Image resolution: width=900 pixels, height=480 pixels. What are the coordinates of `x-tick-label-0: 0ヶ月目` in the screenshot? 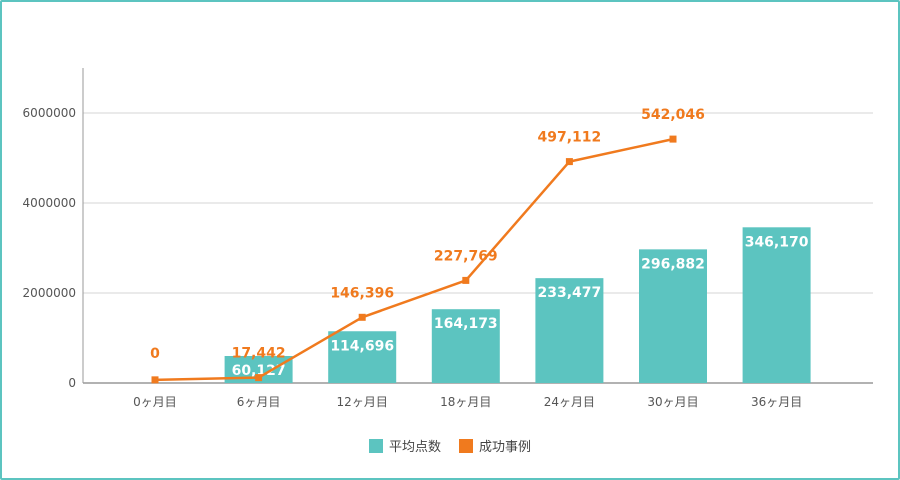 It's located at (155, 402).